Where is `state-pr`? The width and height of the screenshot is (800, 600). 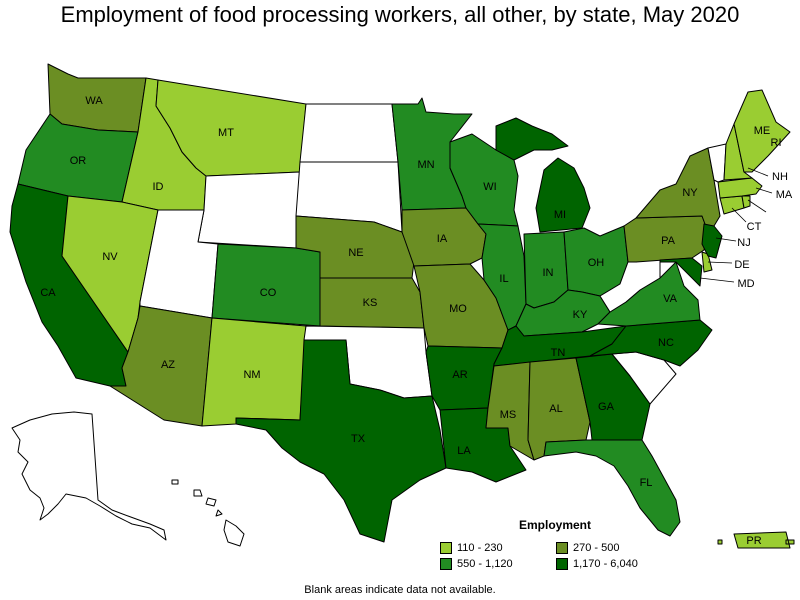 state-pr is located at coordinates (756, 540).